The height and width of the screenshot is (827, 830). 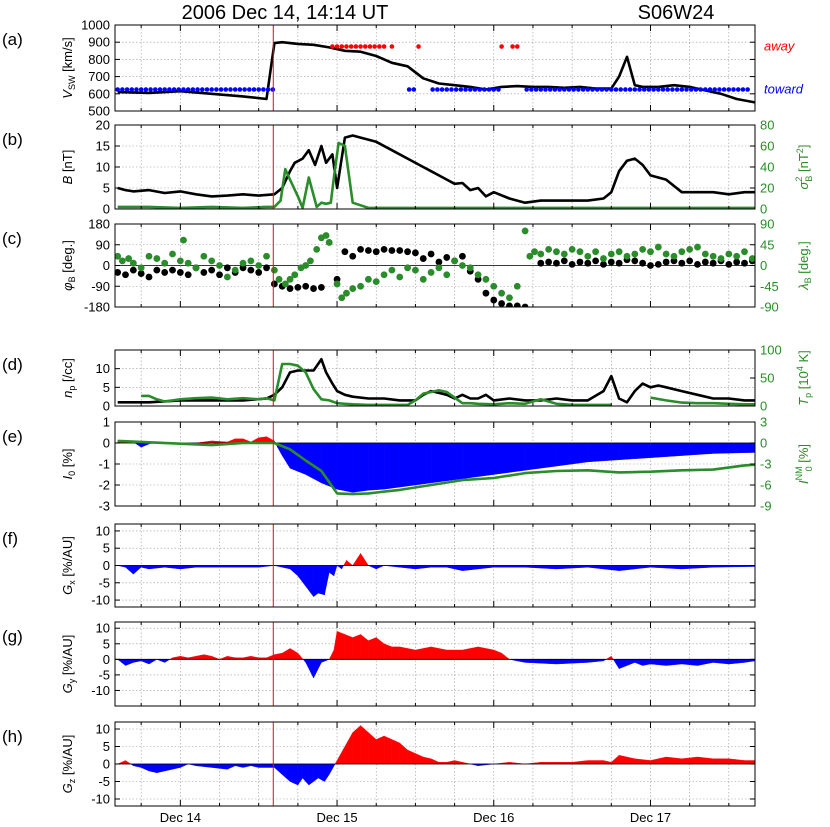 What do you see at coordinates (72, 82) in the screenshot?
I see `y-axis-sub: SW` at bounding box center [72, 82].